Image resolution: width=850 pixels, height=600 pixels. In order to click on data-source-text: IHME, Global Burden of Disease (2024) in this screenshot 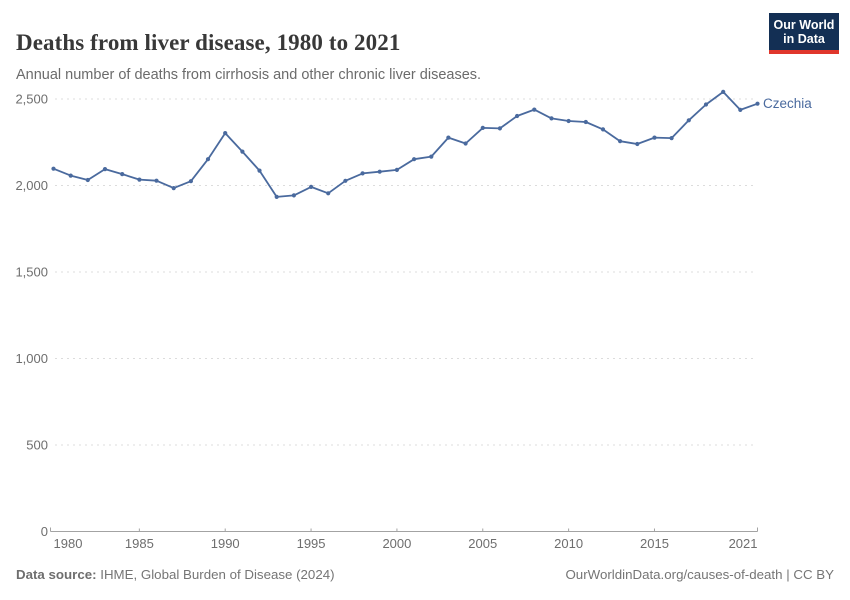, I will do `click(215, 574)`.